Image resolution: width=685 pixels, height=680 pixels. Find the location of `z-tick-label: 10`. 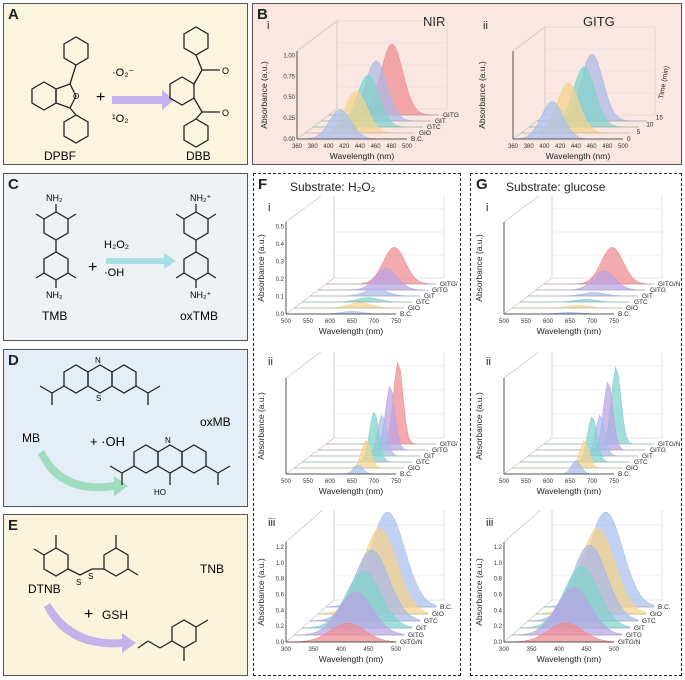

z-tick-label: 10 is located at coordinates (650, 125).